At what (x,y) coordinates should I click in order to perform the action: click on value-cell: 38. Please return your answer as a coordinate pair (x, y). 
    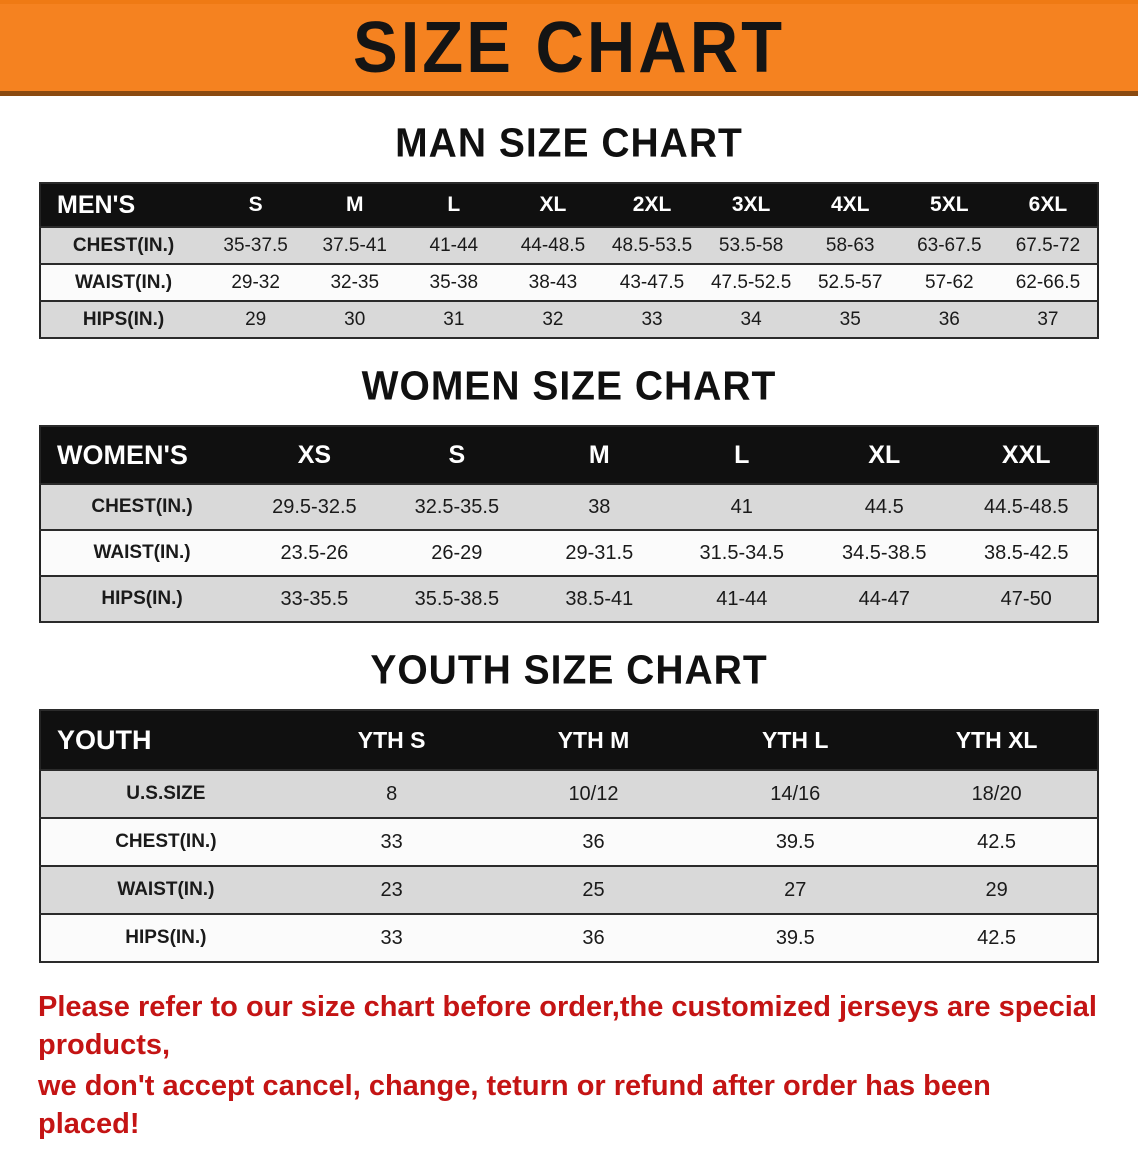
    Looking at the image, I should click on (599, 507).